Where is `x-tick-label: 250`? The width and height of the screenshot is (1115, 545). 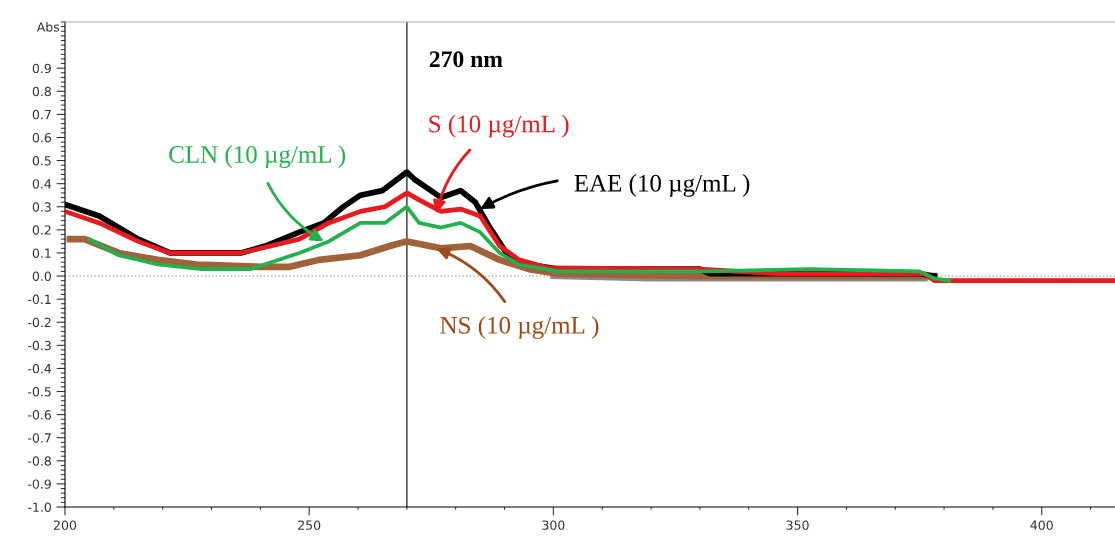
x-tick-label: 250 is located at coordinates (309, 525).